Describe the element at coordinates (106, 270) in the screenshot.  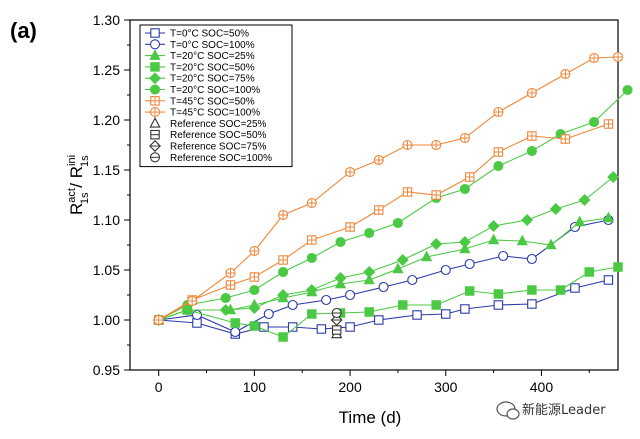
I see `y-tick-label: 1.05` at that location.